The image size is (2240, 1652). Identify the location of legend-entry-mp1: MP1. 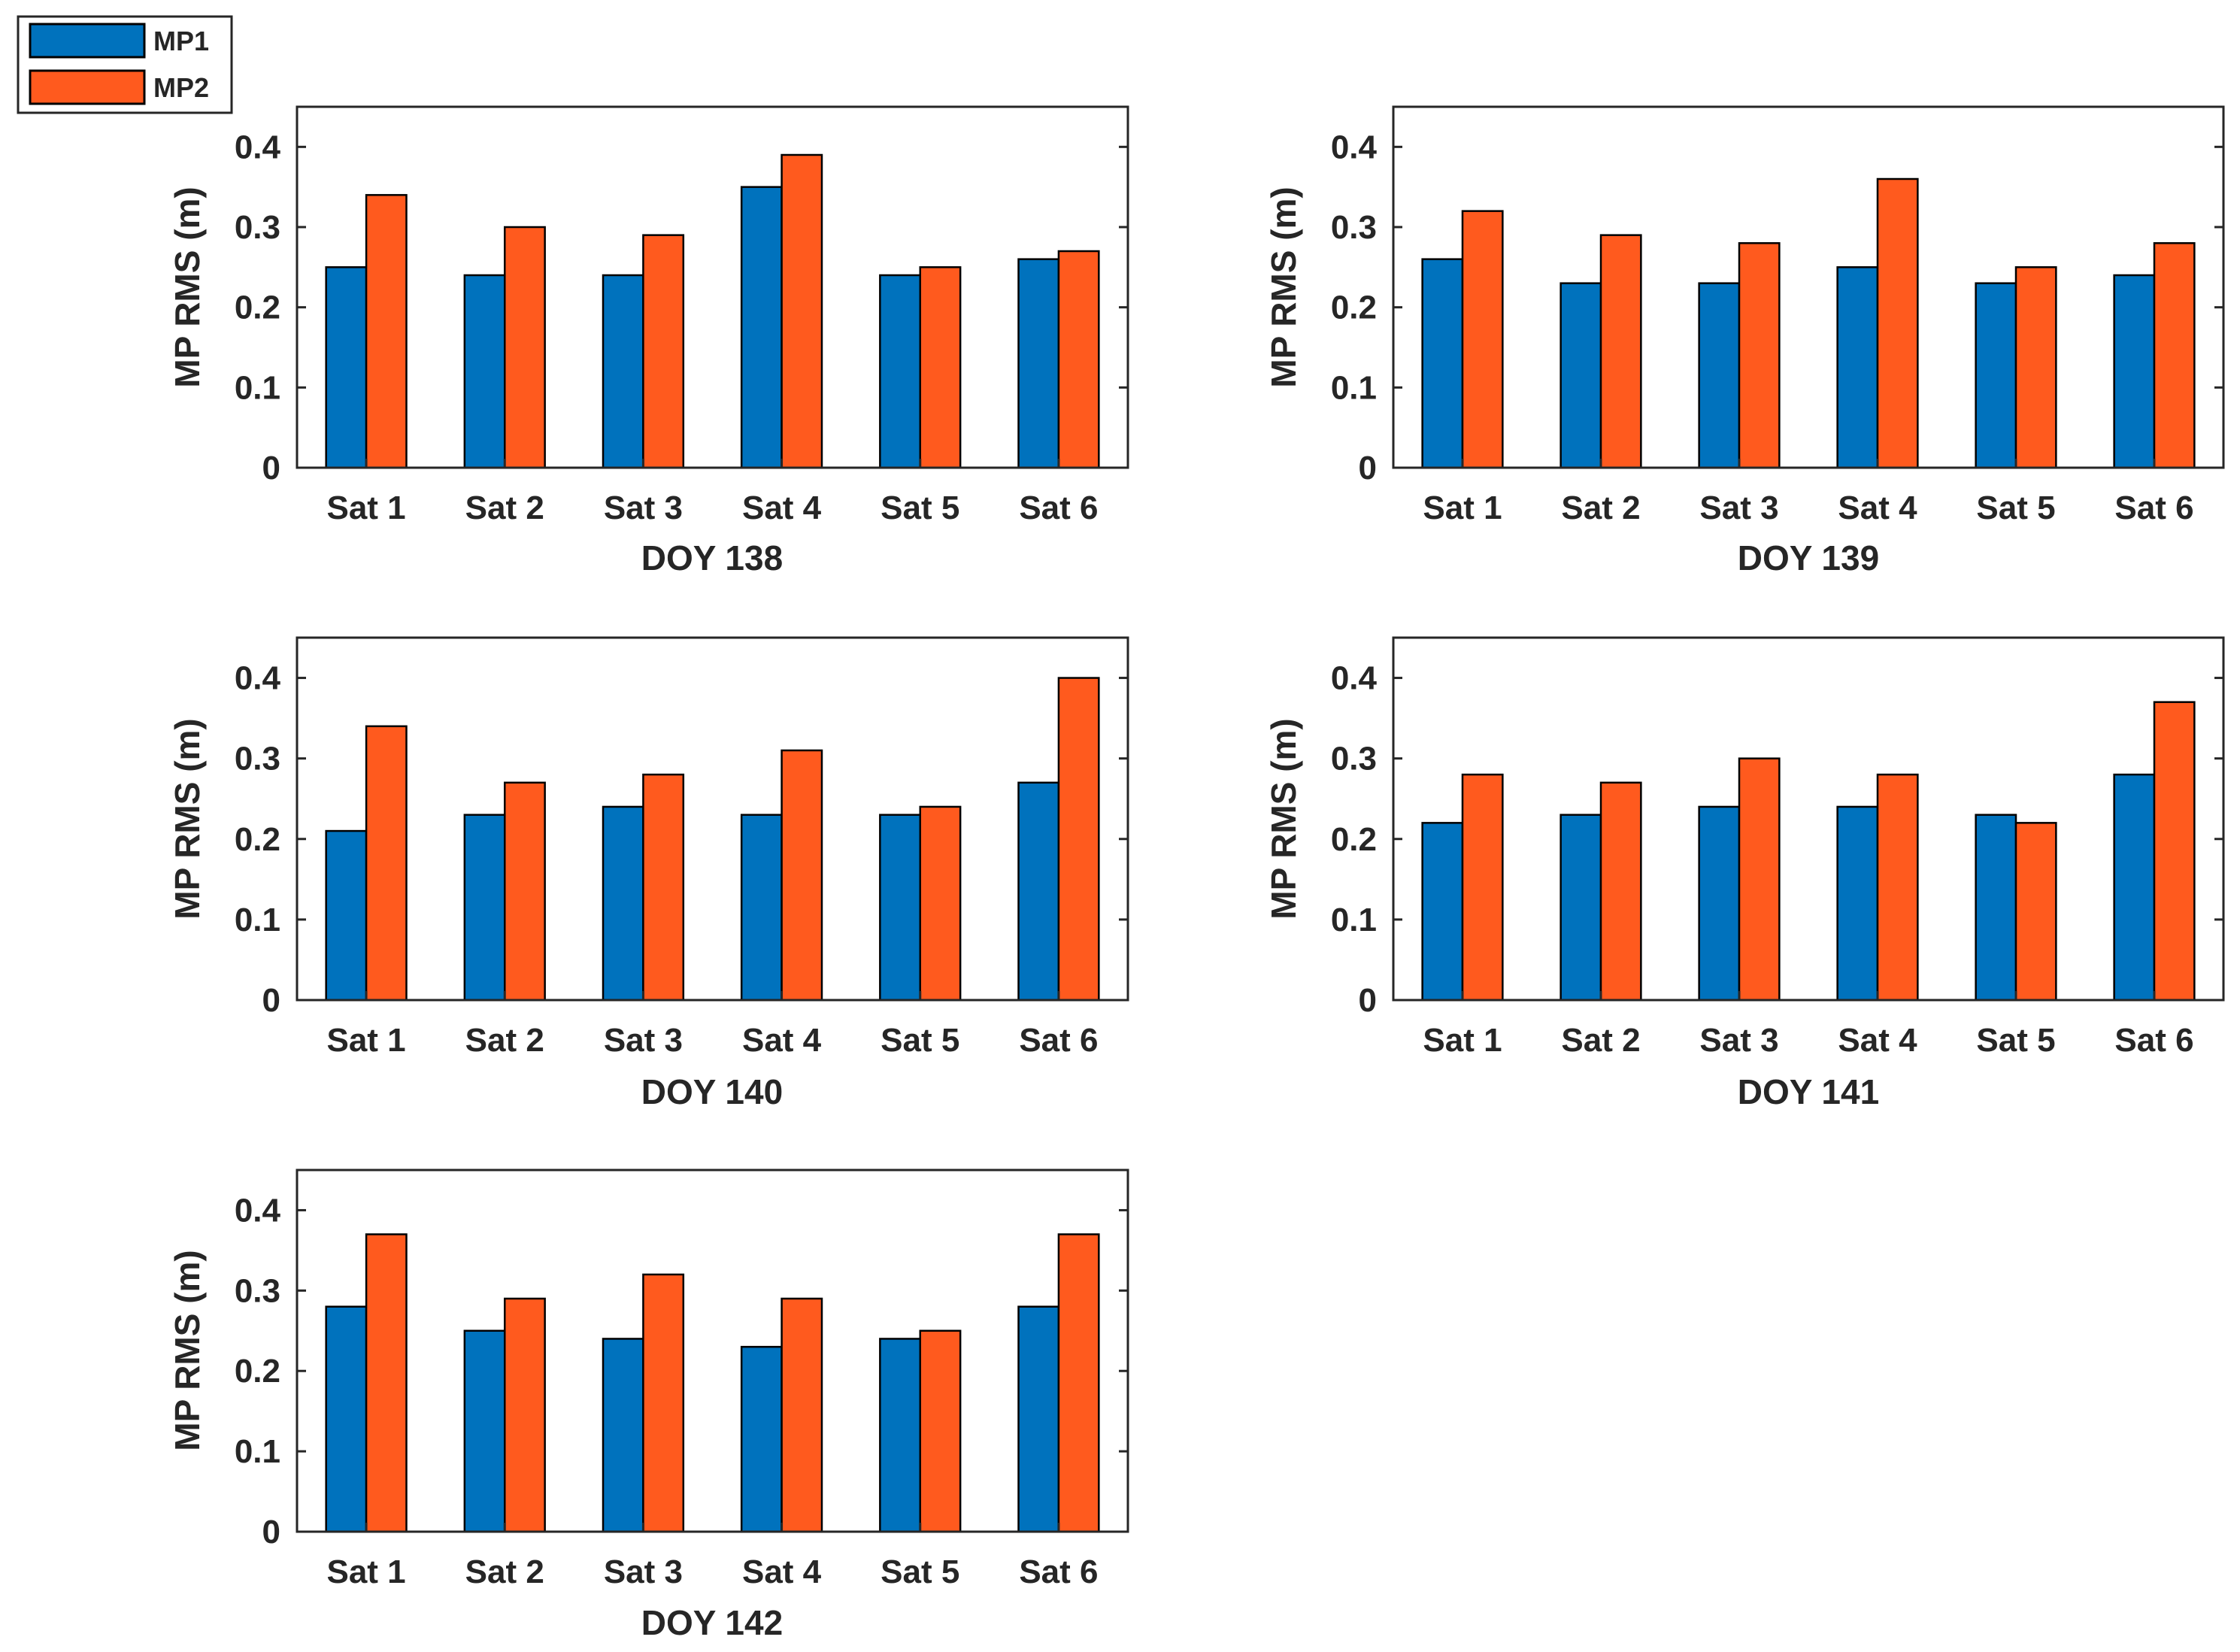
(119, 41).